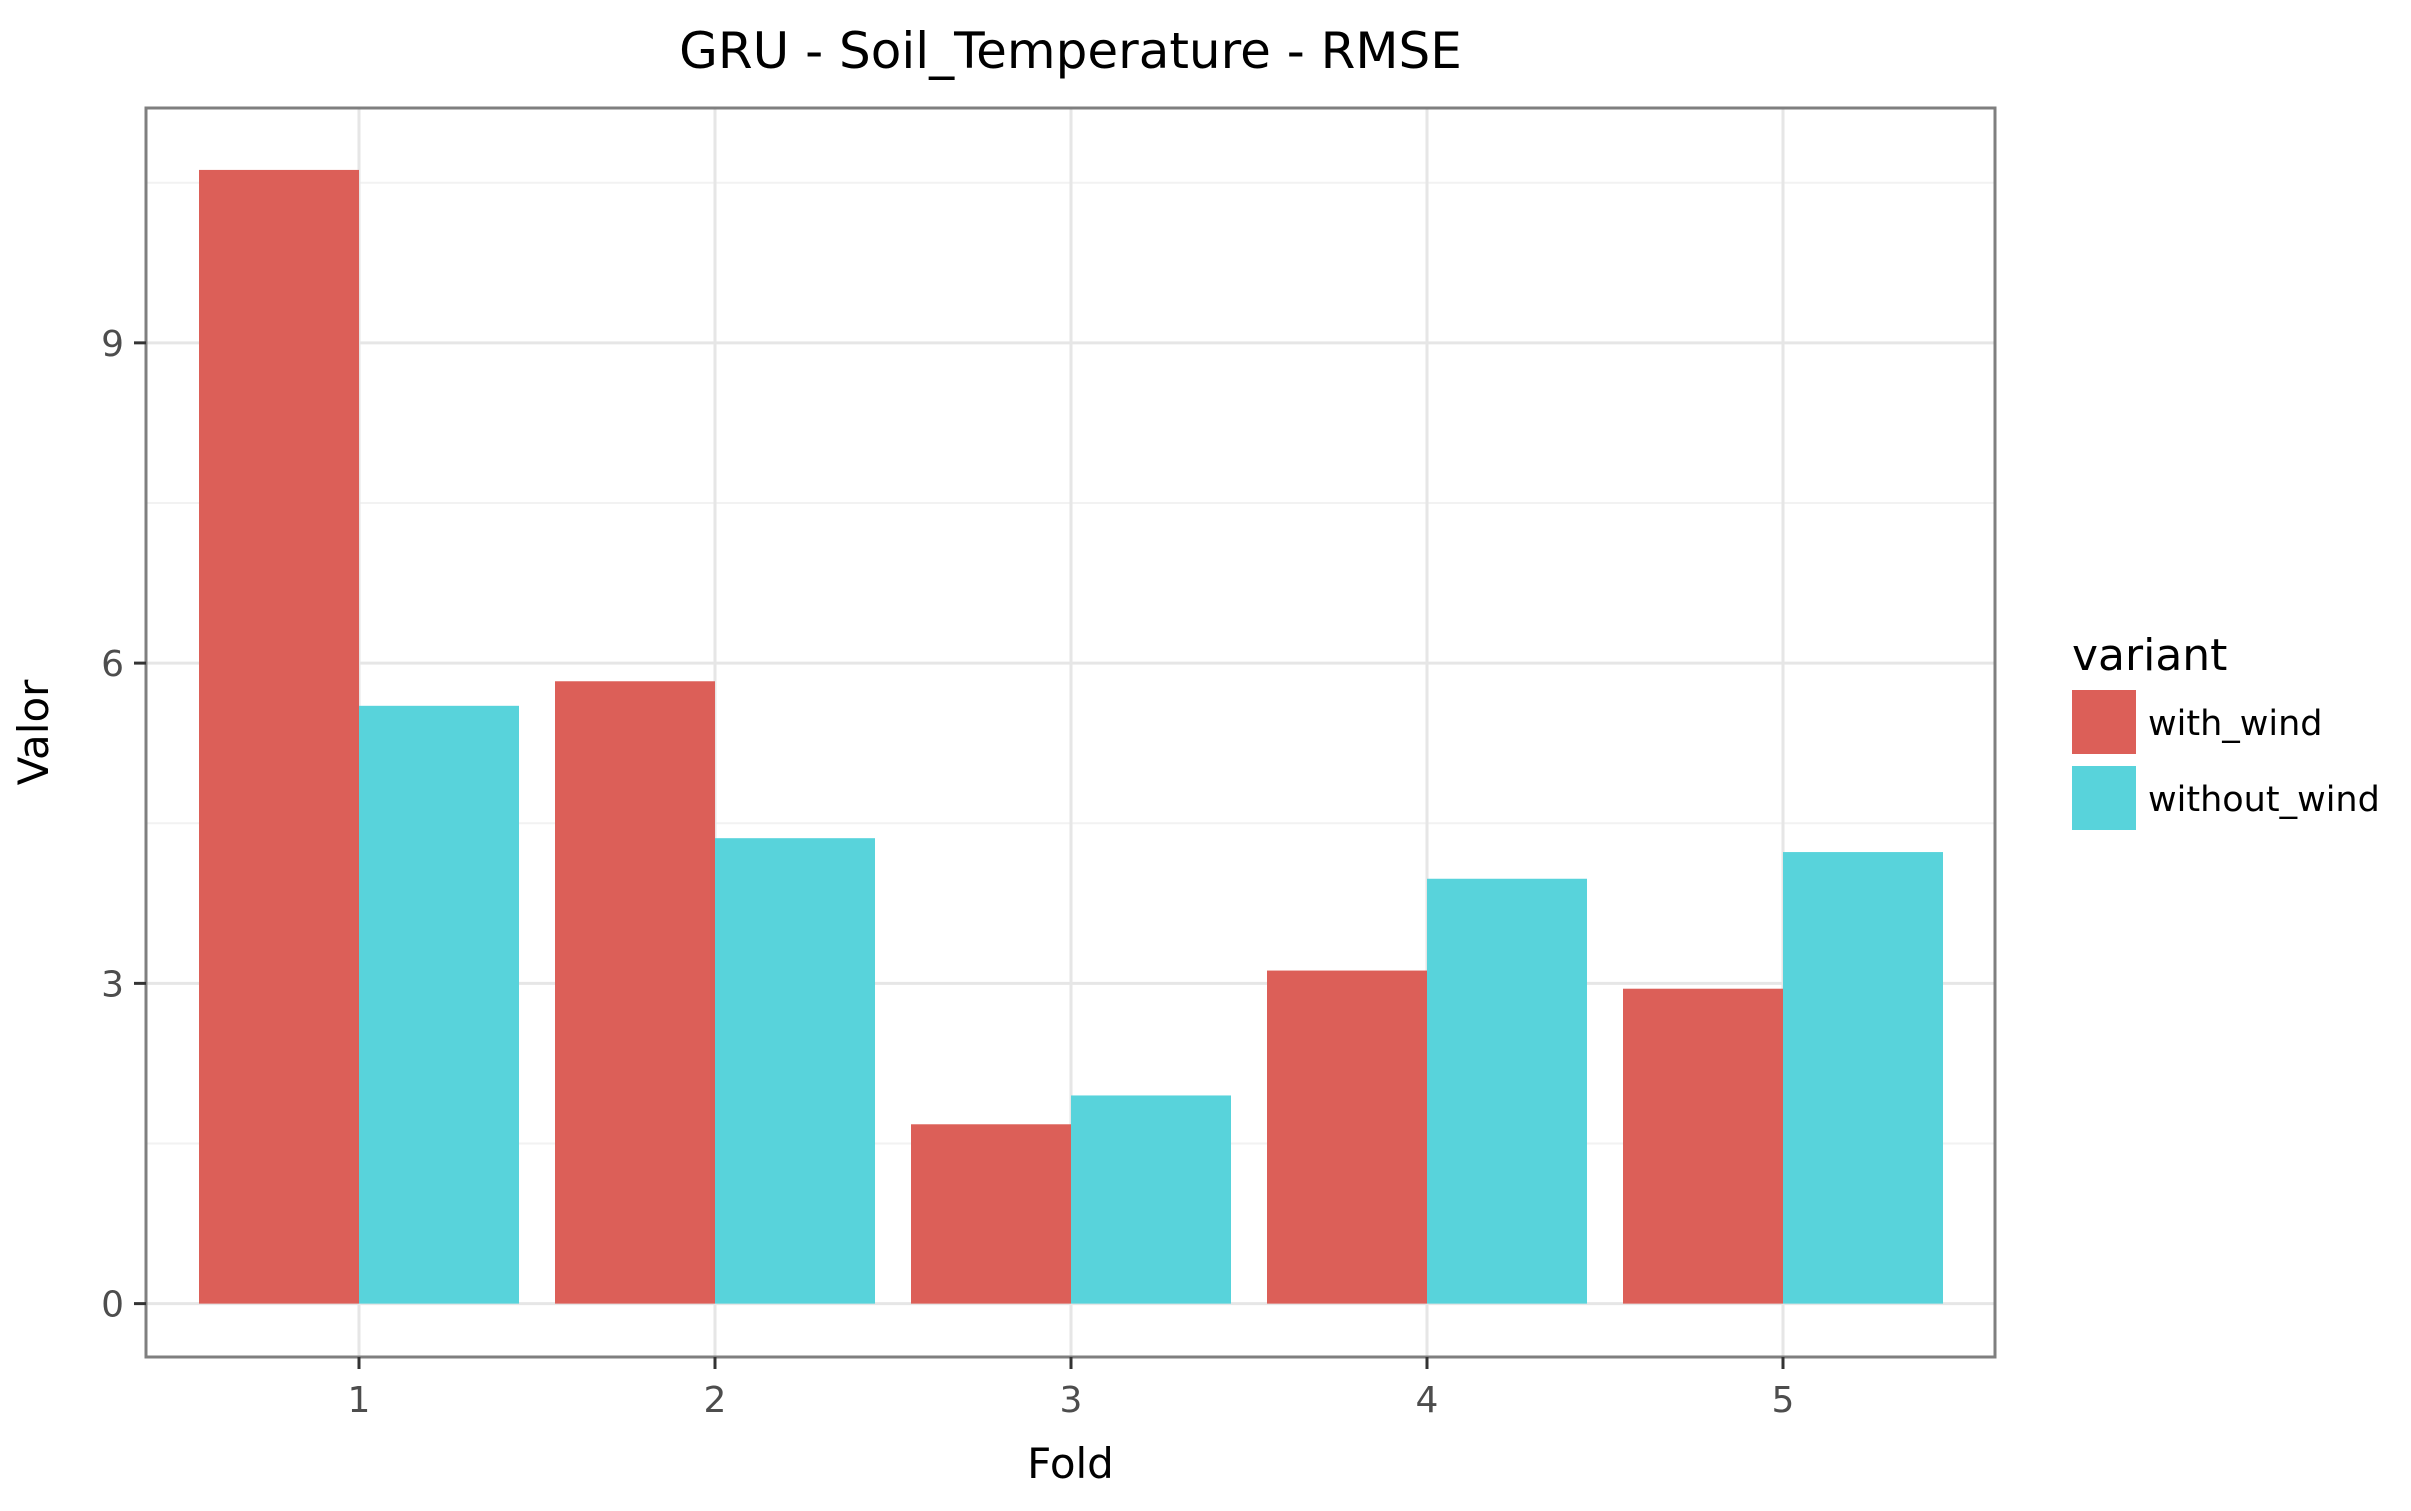 The width and height of the screenshot is (2411, 1511). I want to click on legend-label-with_wind: with_wind, so click(2235, 724).